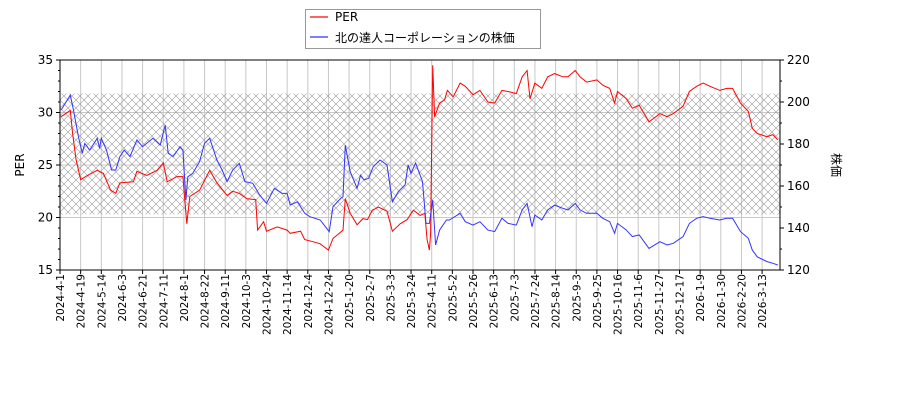  Describe the element at coordinates (639, 301) in the screenshot. I see `x-tick-label: 2025-11-6` at that location.